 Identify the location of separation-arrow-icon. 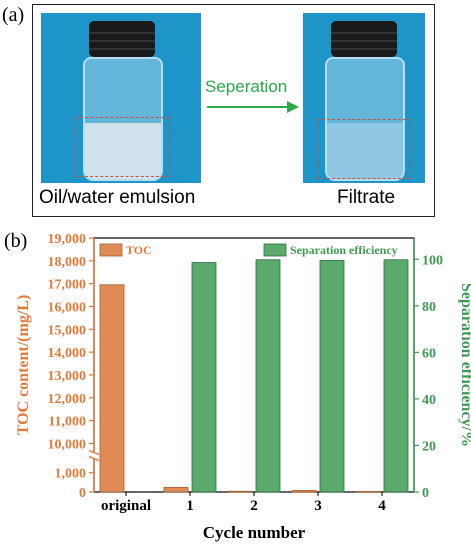
(253, 107).